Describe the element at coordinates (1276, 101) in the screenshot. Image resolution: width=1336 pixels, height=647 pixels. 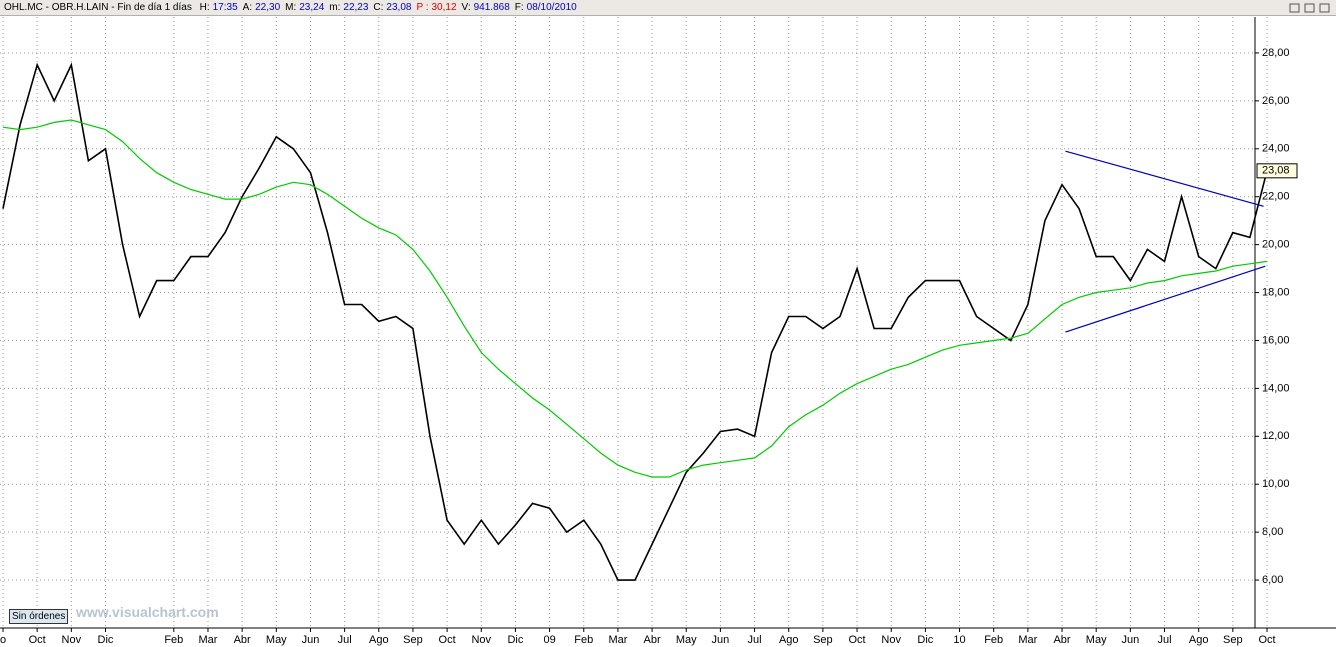
I see `y-tick-label: 26,00` at that location.